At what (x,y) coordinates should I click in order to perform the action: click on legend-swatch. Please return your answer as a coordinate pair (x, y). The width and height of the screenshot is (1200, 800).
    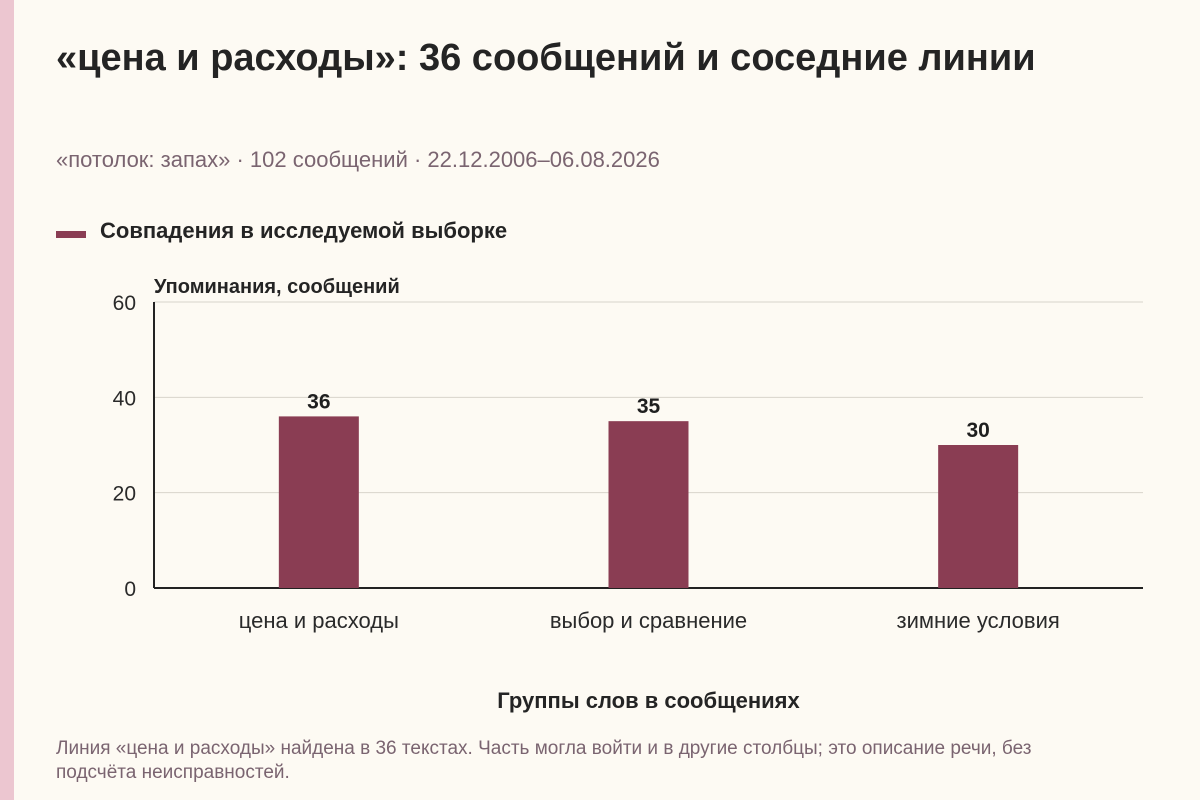
    Looking at the image, I should click on (71, 234).